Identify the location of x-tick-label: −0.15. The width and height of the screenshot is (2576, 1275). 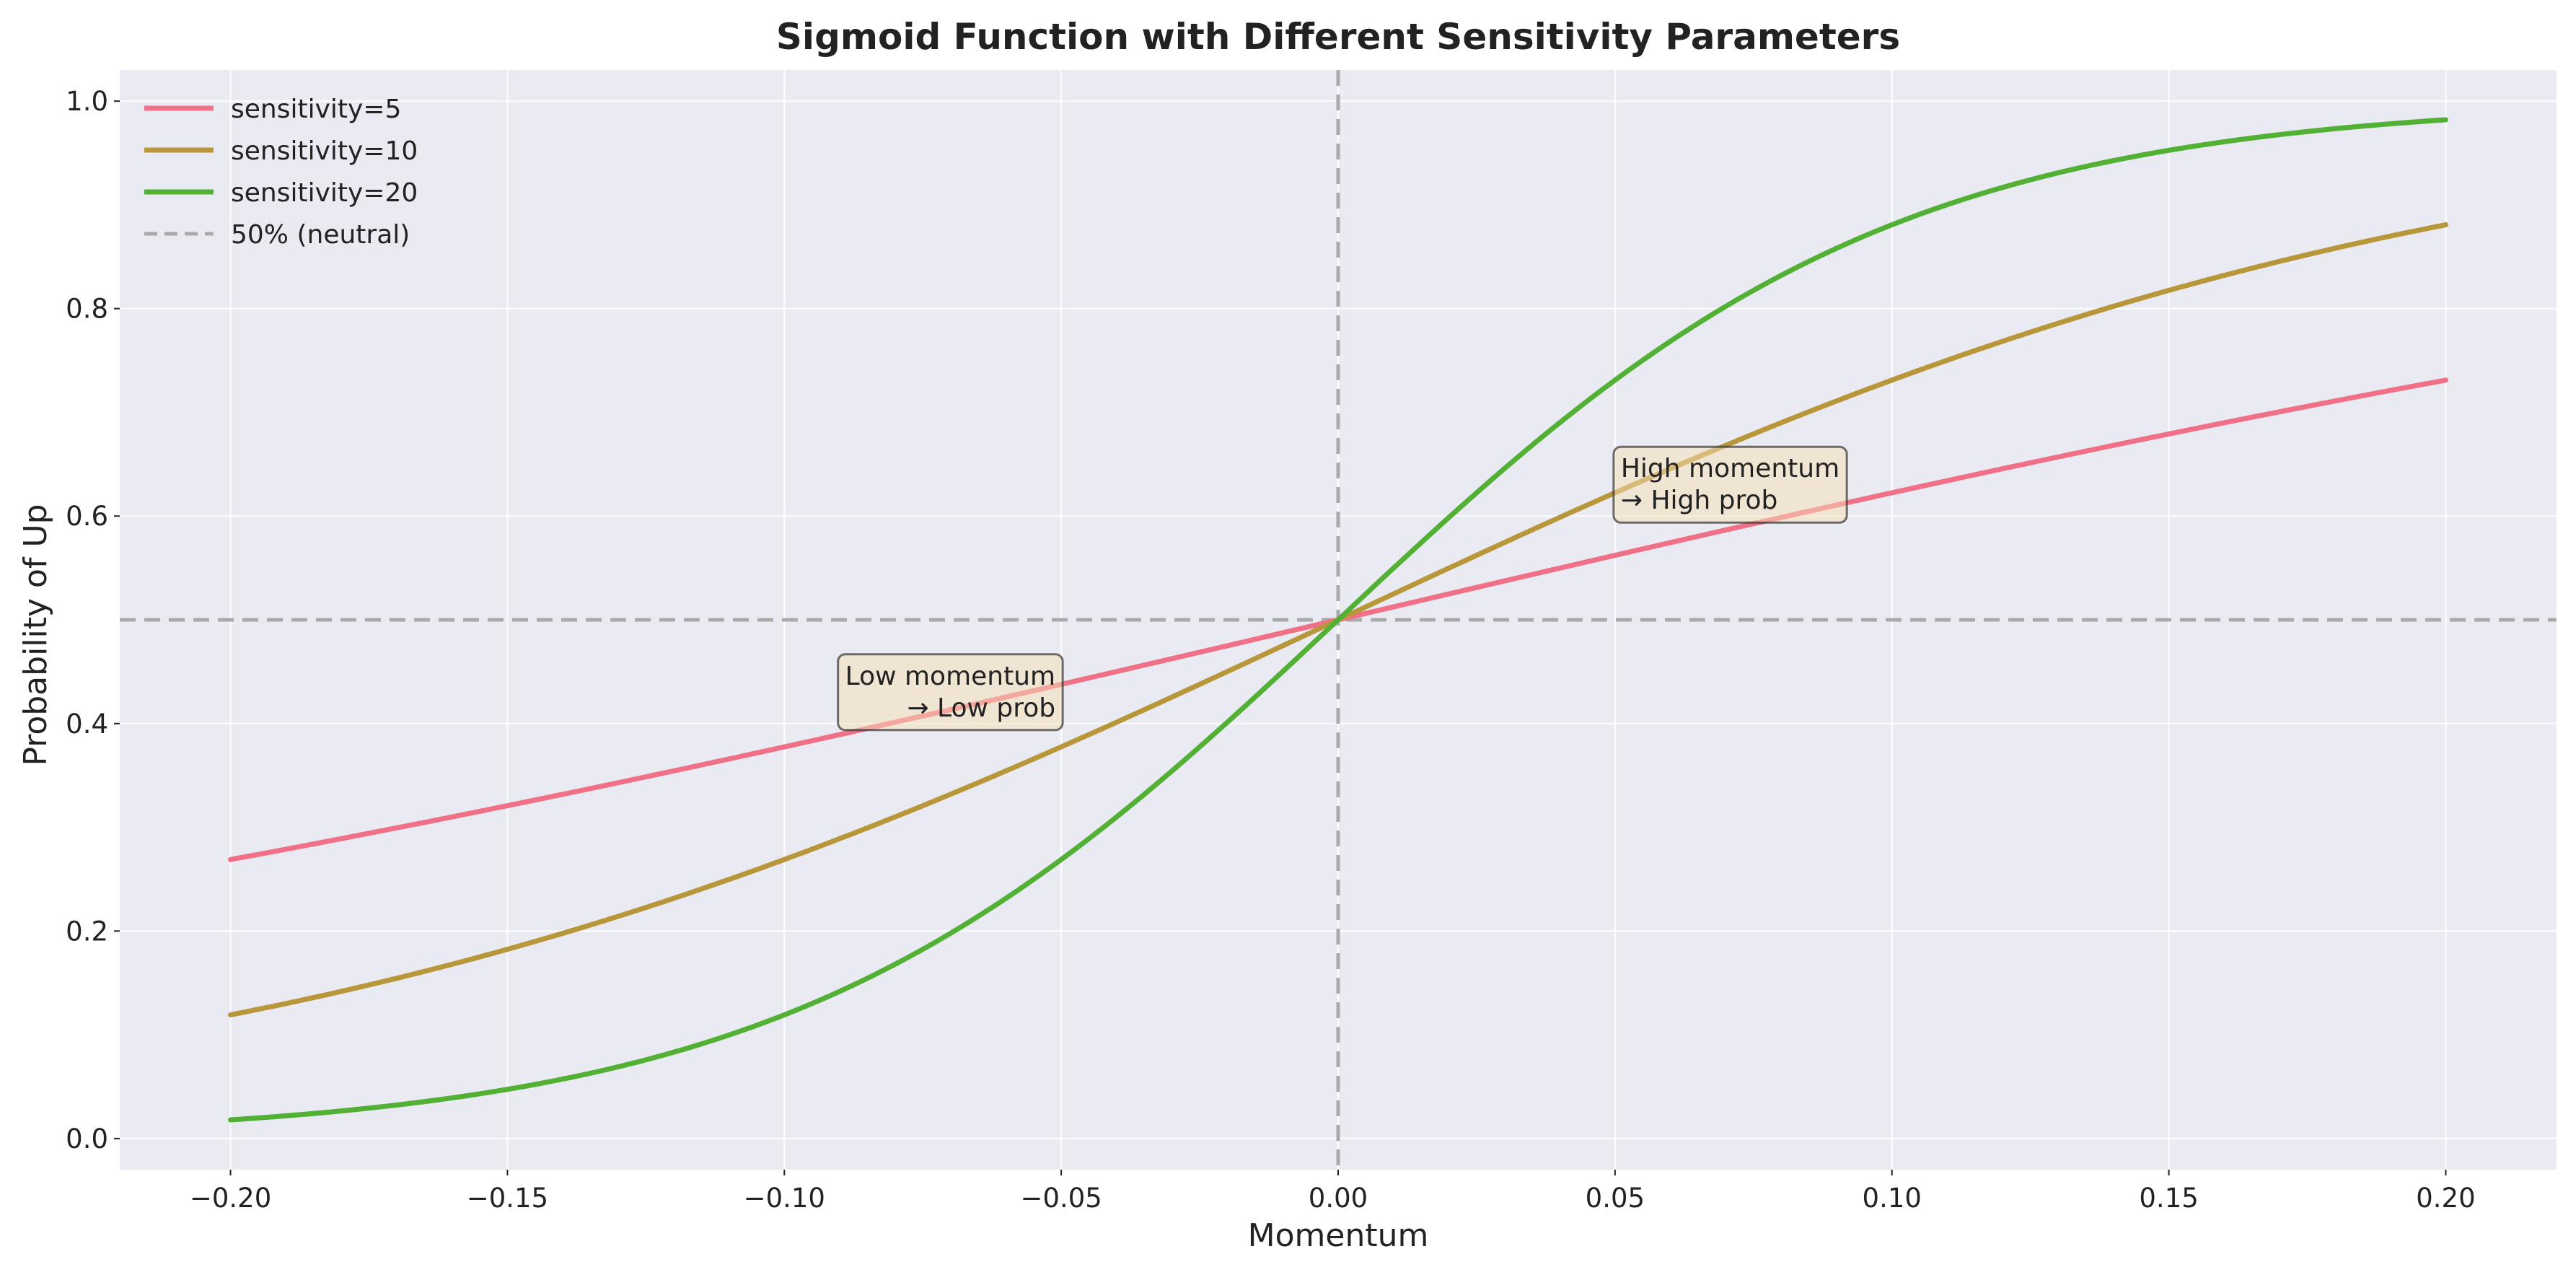
(507, 1198).